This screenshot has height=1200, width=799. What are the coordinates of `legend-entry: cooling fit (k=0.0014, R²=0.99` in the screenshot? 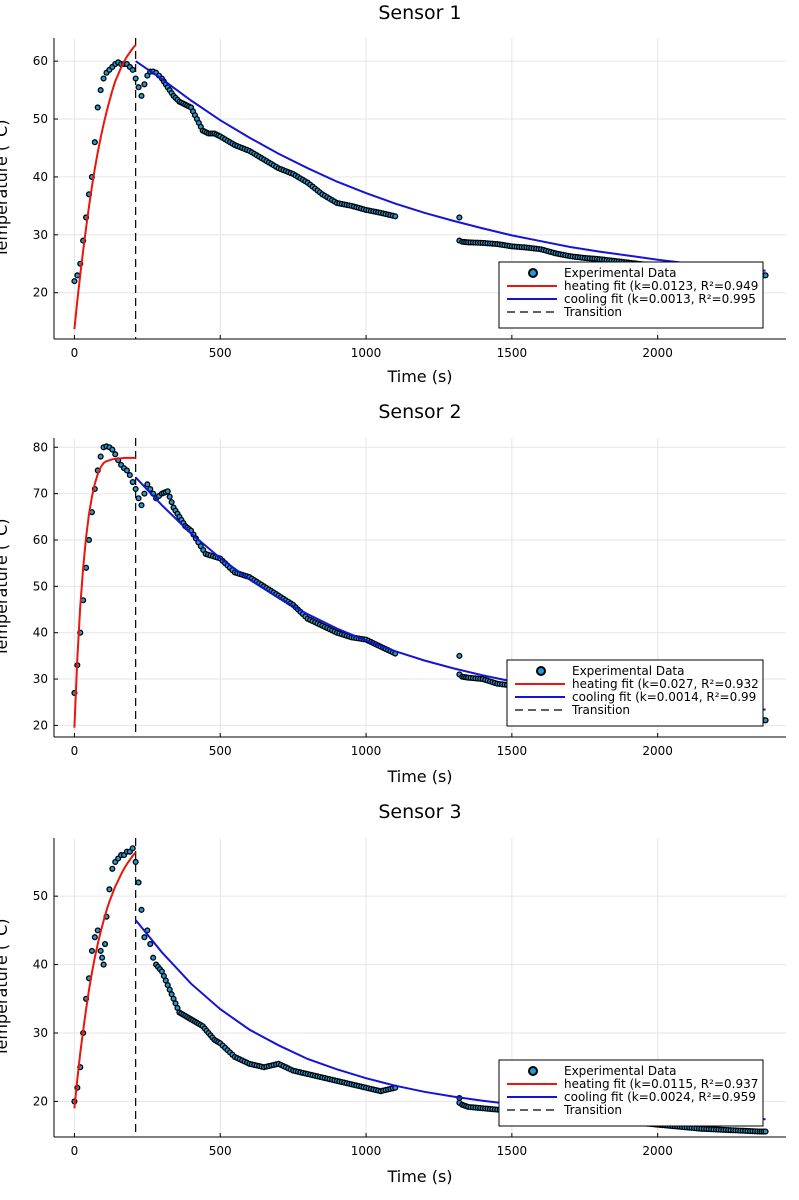 It's located at (664, 697).